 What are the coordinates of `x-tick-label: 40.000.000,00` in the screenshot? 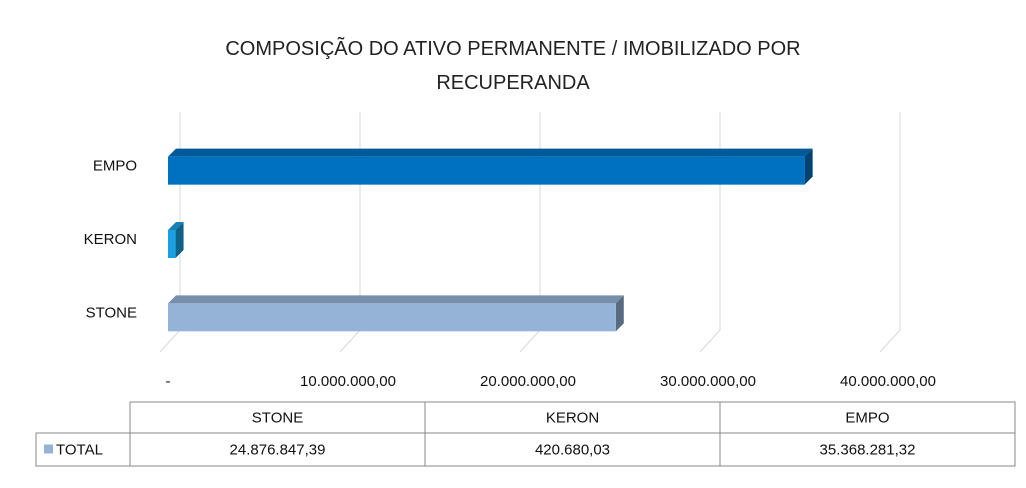 It's located at (888, 381).